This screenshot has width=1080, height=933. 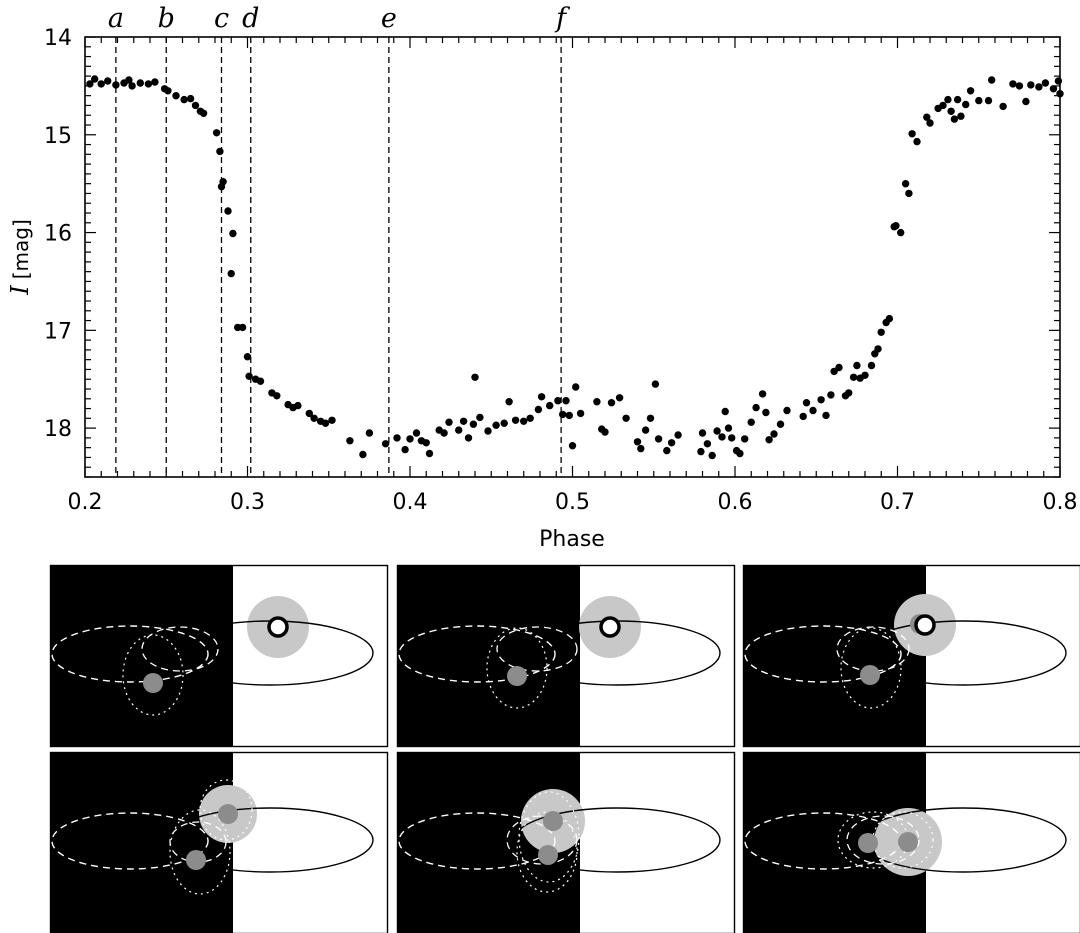 What do you see at coordinates (562, 18) in the screenshot?
I see `marker-label-f: f` at bounding box center [562, 18].